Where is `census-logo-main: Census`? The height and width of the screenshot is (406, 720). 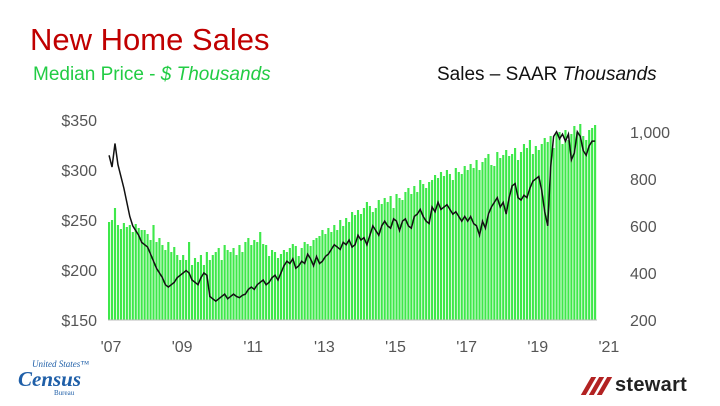 census-logo-main: Census is located at coordinates (50, 379).